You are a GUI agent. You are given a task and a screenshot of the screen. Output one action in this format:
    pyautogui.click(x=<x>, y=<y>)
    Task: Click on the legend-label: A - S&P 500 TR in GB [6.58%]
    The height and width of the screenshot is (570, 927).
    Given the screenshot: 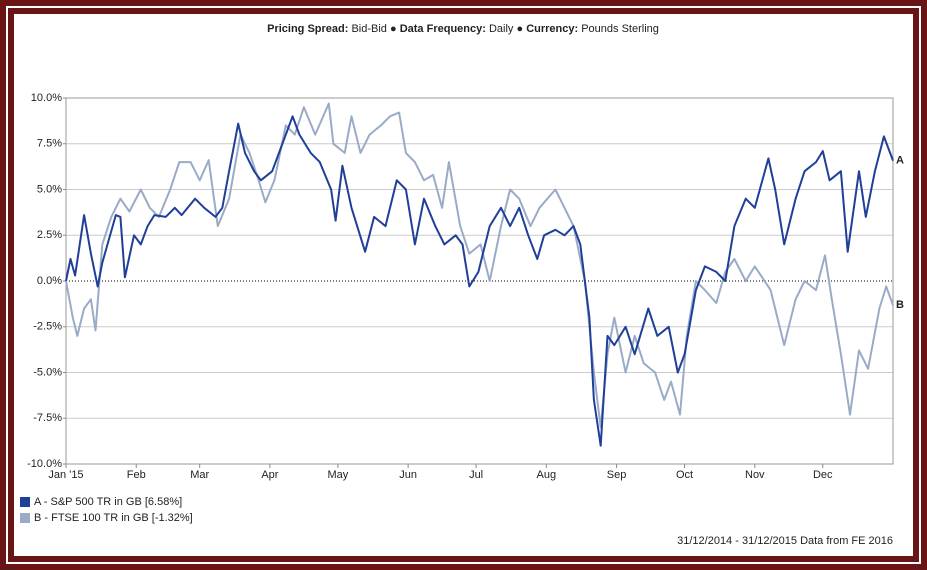 What is the action you would take?
    pyautogui.click(x=108, y=502)
    